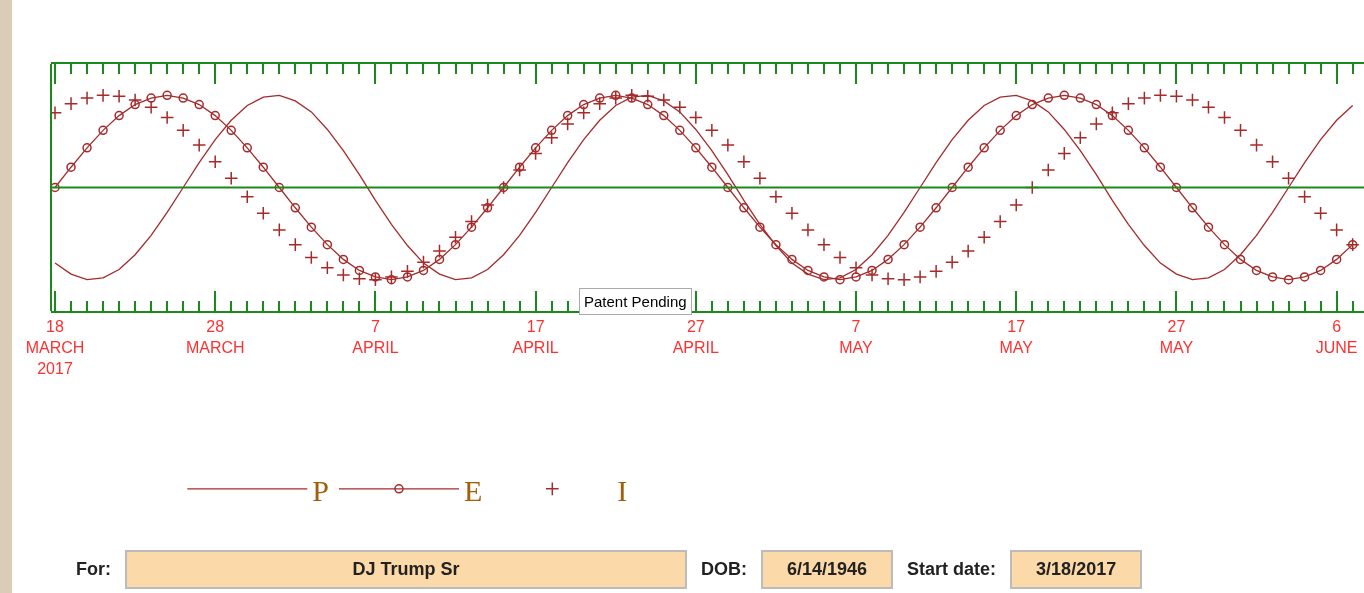  What do you see at coordinates (93, 569) in the screenshot?
I see `text: For:` at bounding box center [93, 569].